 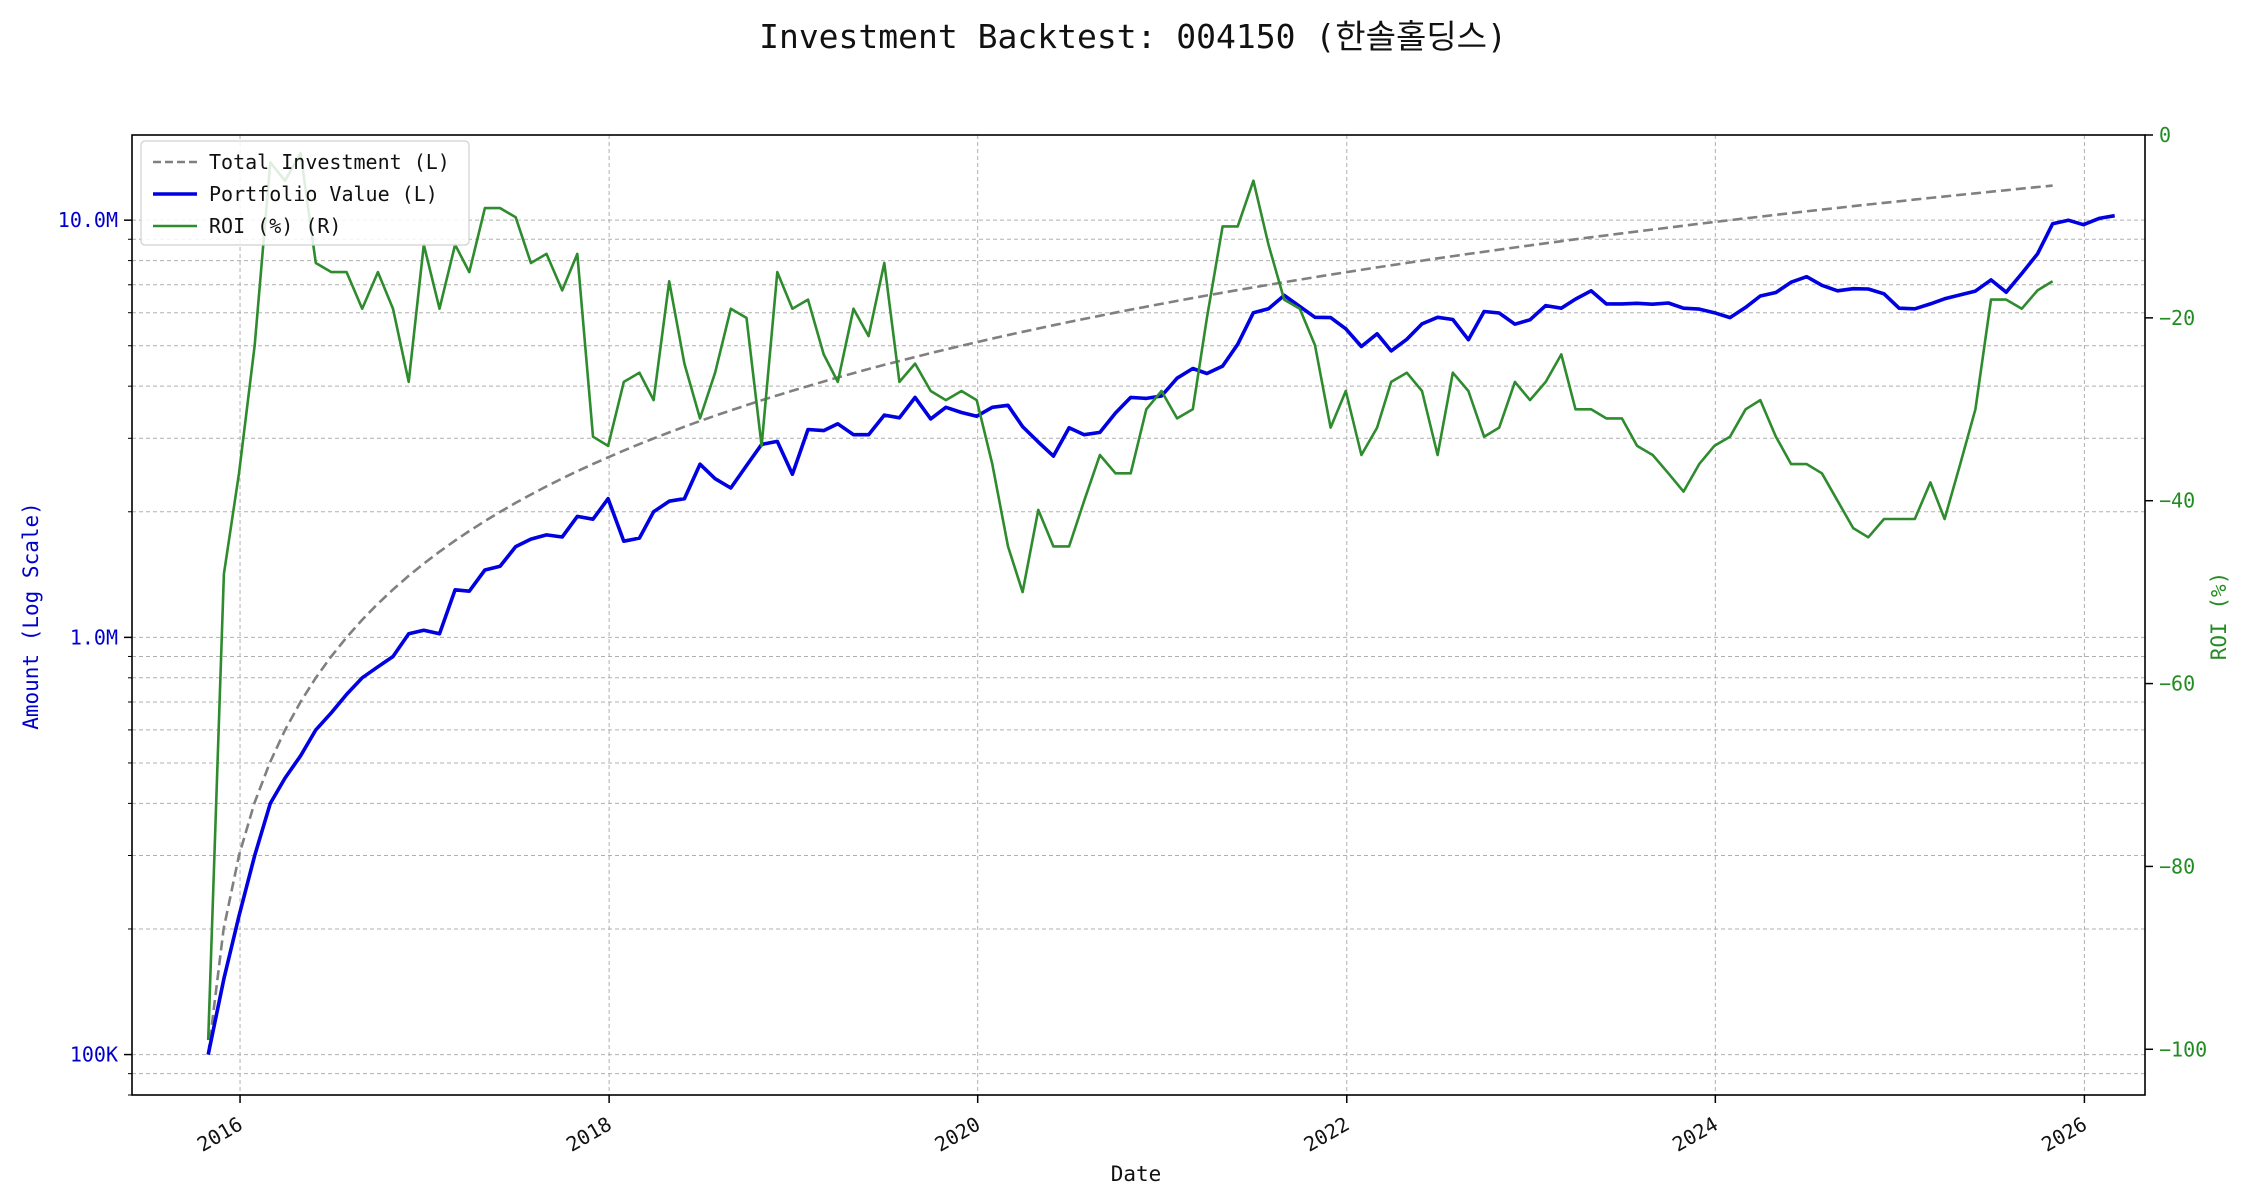 What do you see at coordinates (2177, 501) in the screenshot?
I see `right-tick-label: −40` at bounding box center [2177, 501].